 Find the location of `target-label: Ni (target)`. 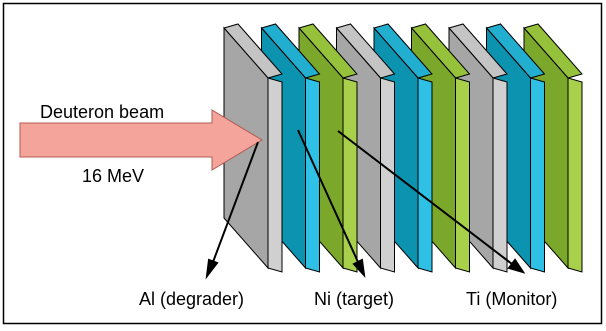

target-label: Ni (target) is located at coordinates (354, 299).